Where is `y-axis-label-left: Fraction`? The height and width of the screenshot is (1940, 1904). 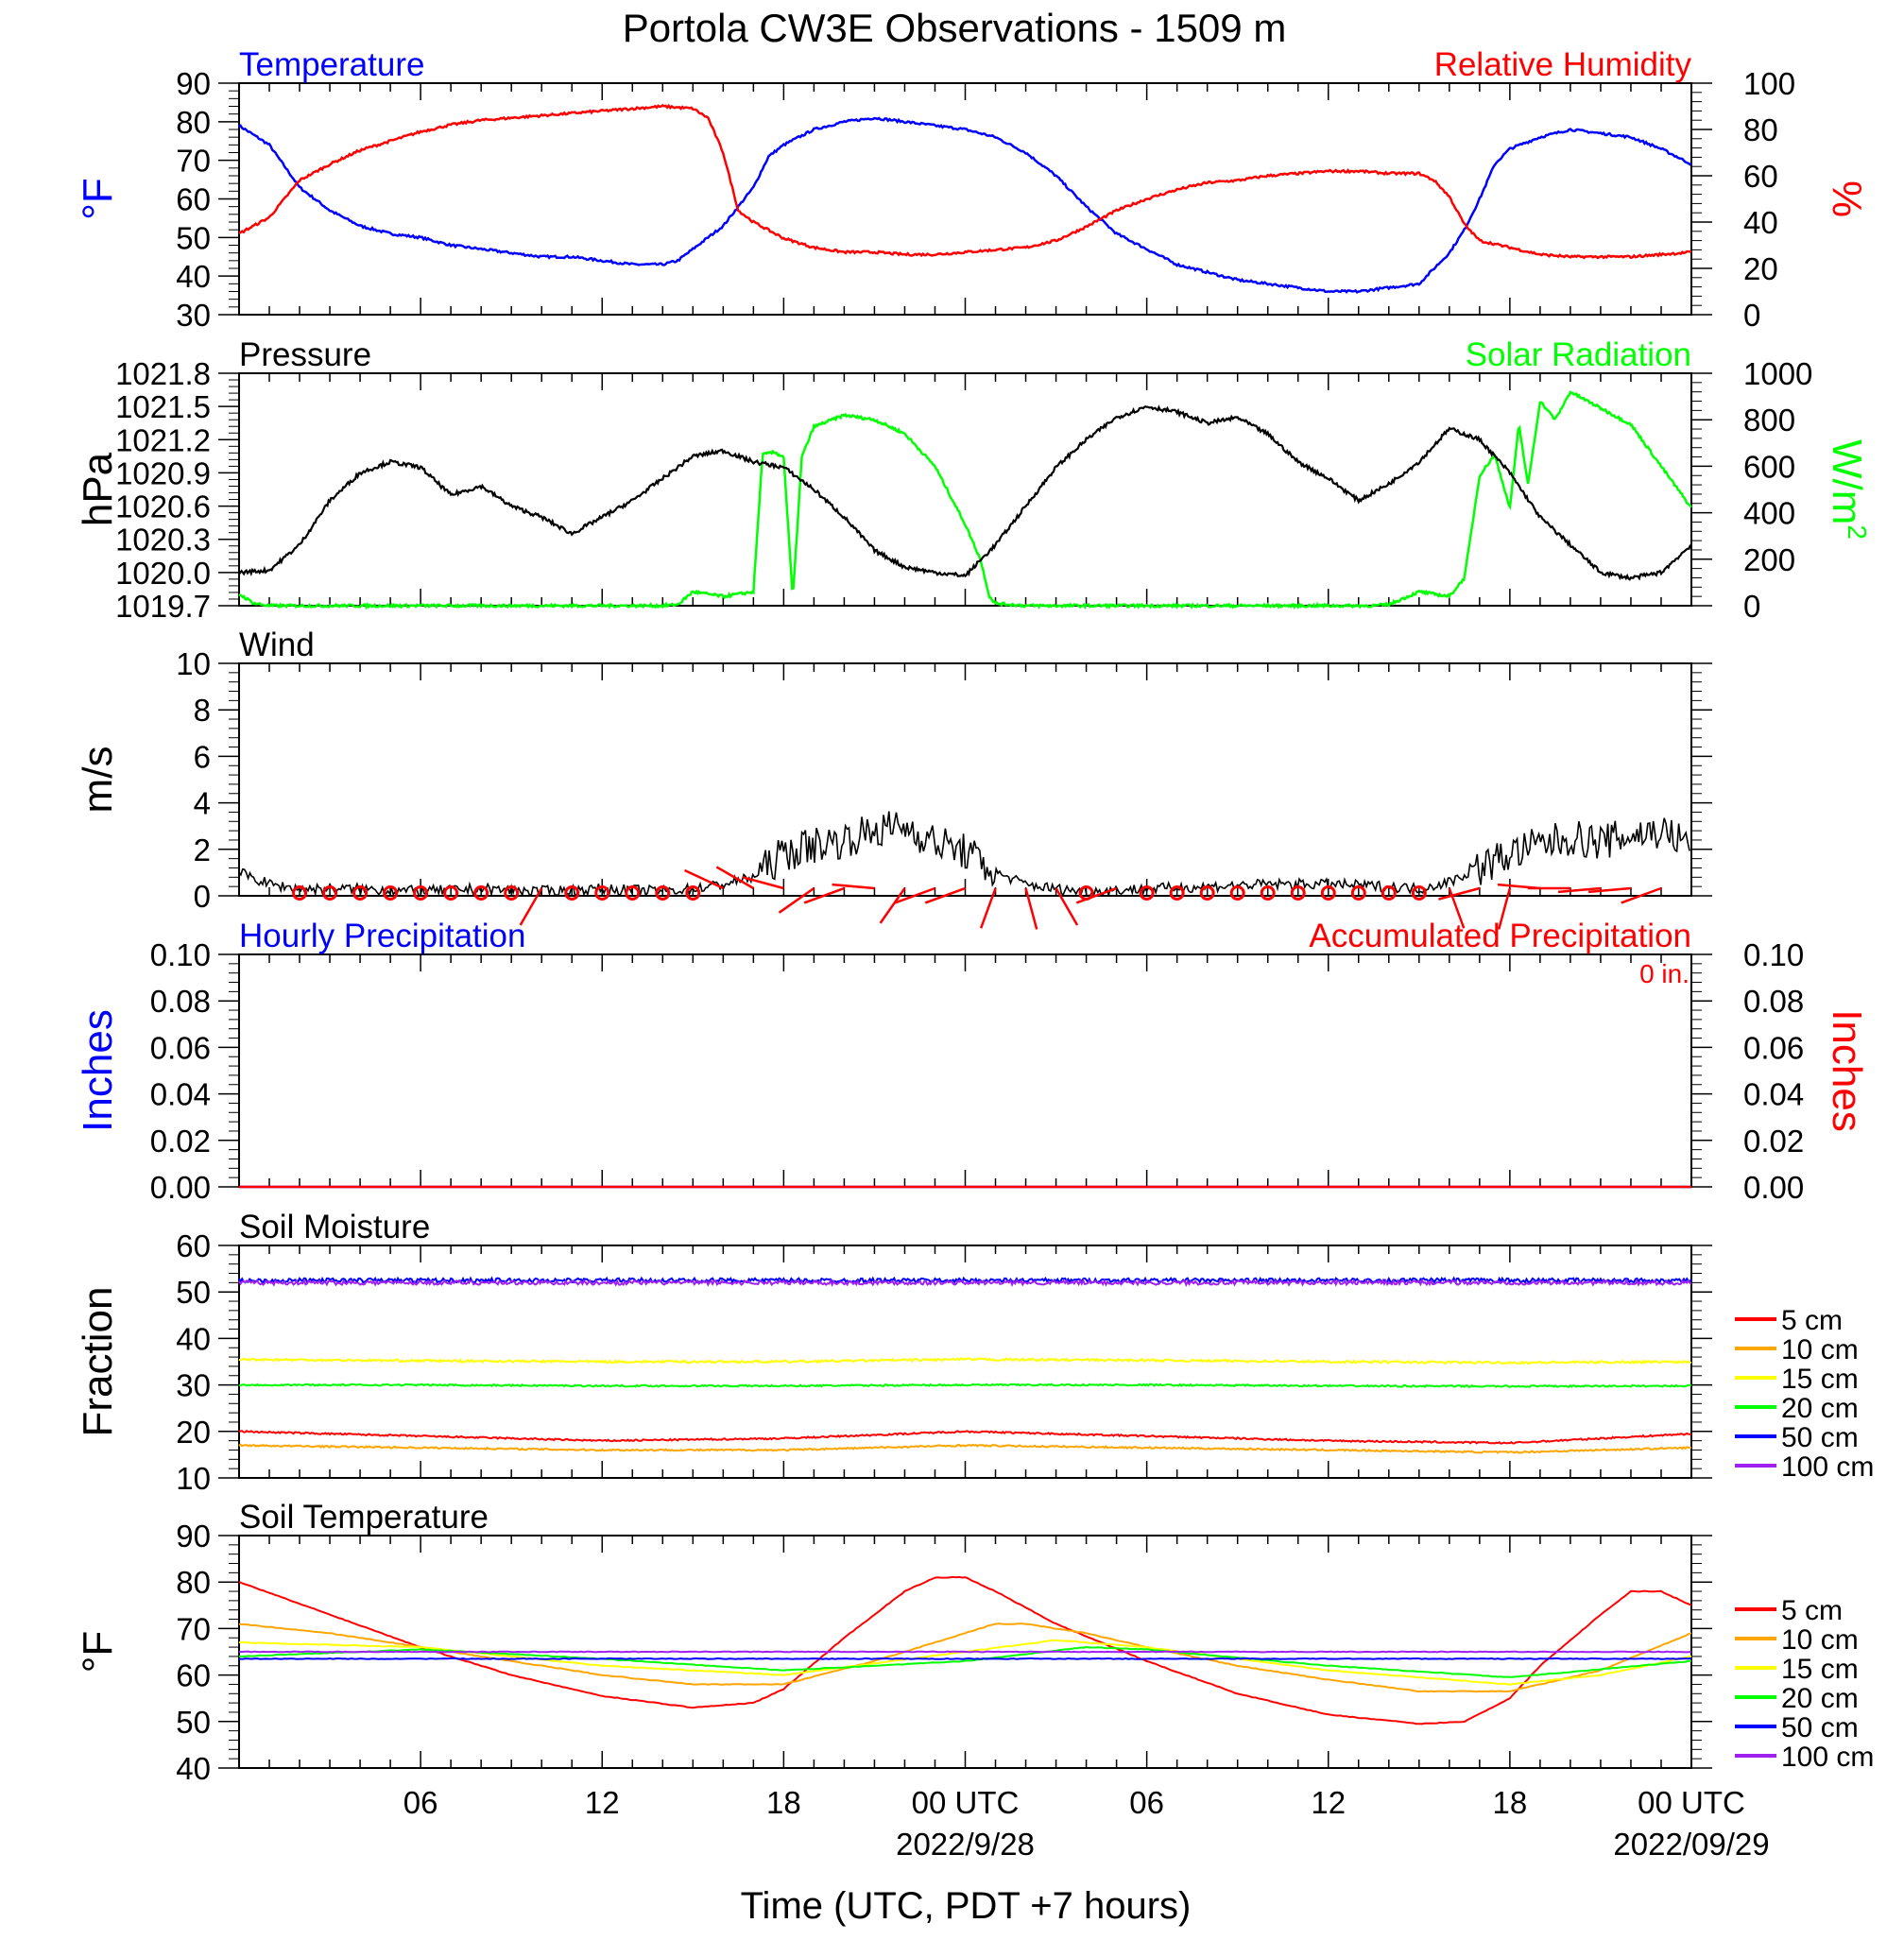 y-axis-label-left: Fraction is located at coordinates (98, 1362).